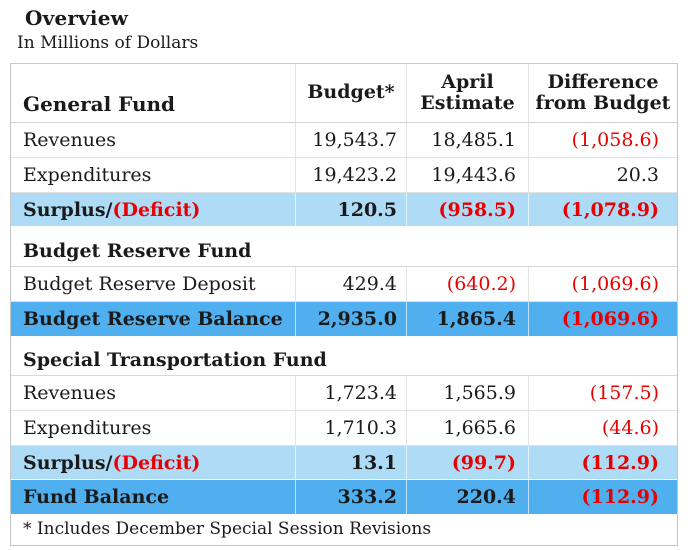 The height and width of the screenshot is (550, 688). Describe the element at coordinates (467, 462) in the screenshot. I see `cell-april-estimate: (99.7)` at that location.